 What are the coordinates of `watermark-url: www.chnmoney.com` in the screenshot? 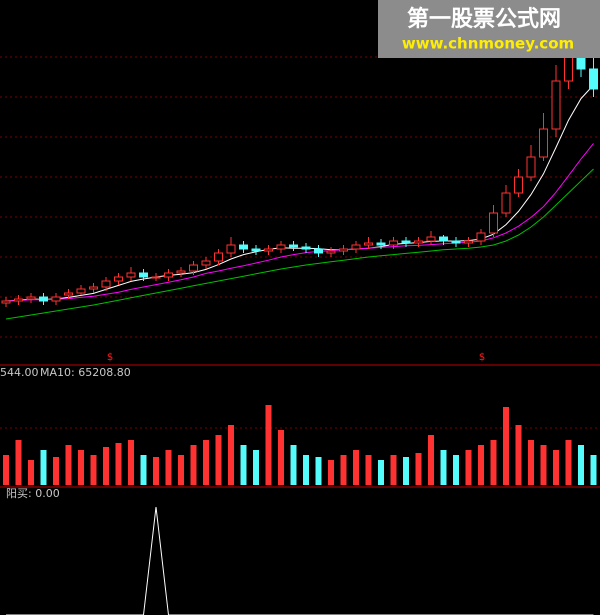 It's located at (488, 44).